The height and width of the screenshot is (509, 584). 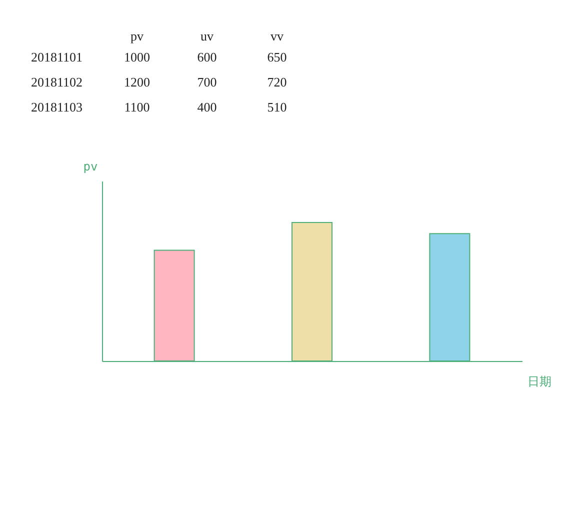 What do you see at coordinates (90, 167) in the screenshot?
I see `y-axis-title: pv` at bounding box center [90, 167].